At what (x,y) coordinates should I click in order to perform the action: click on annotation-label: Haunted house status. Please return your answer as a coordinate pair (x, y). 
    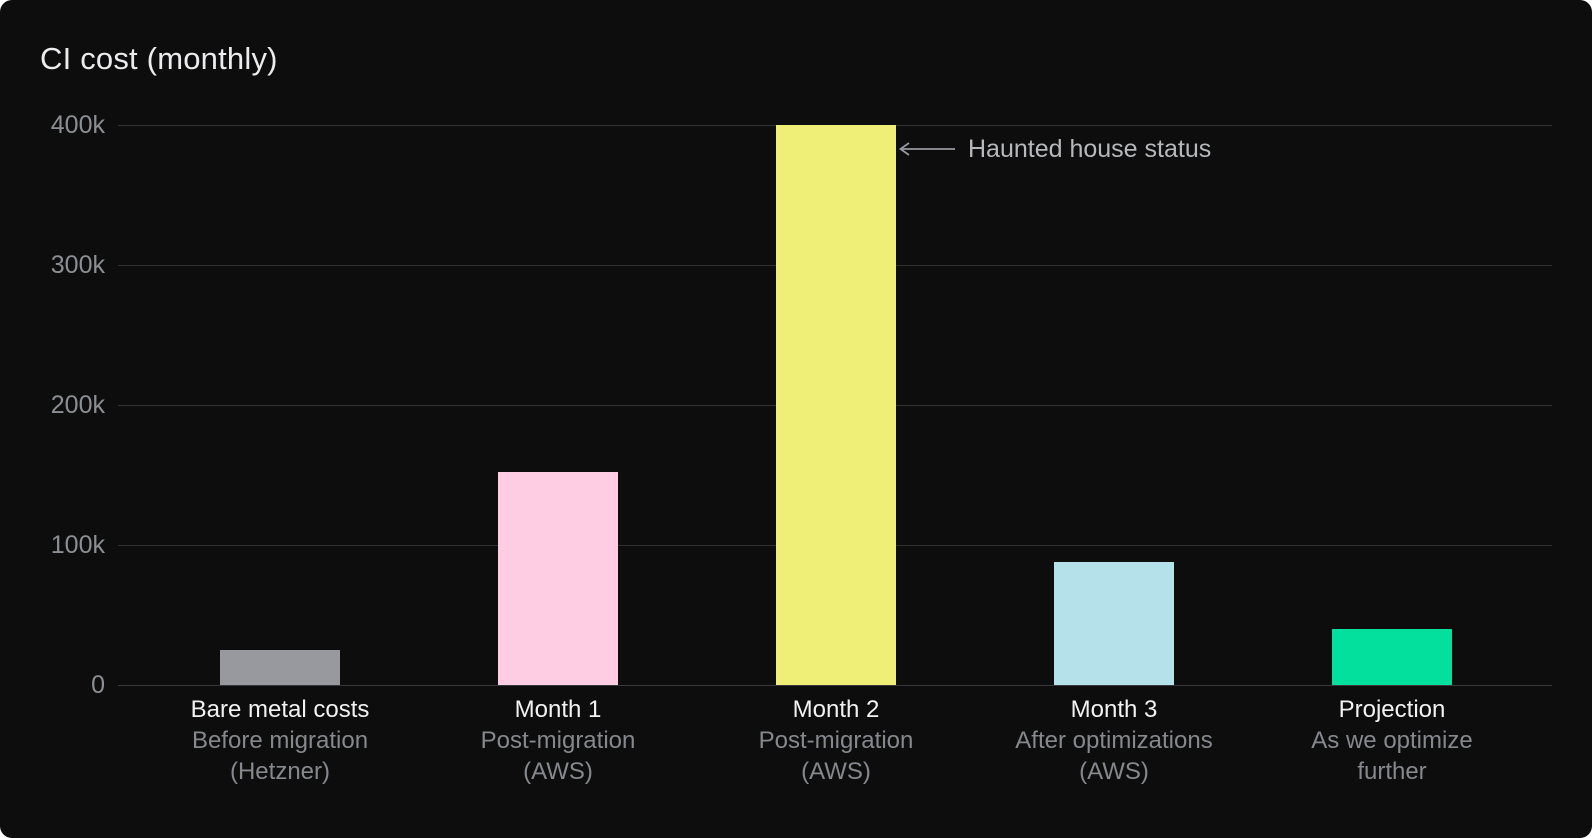
    Looking at the image, I should click on (1090, 148).